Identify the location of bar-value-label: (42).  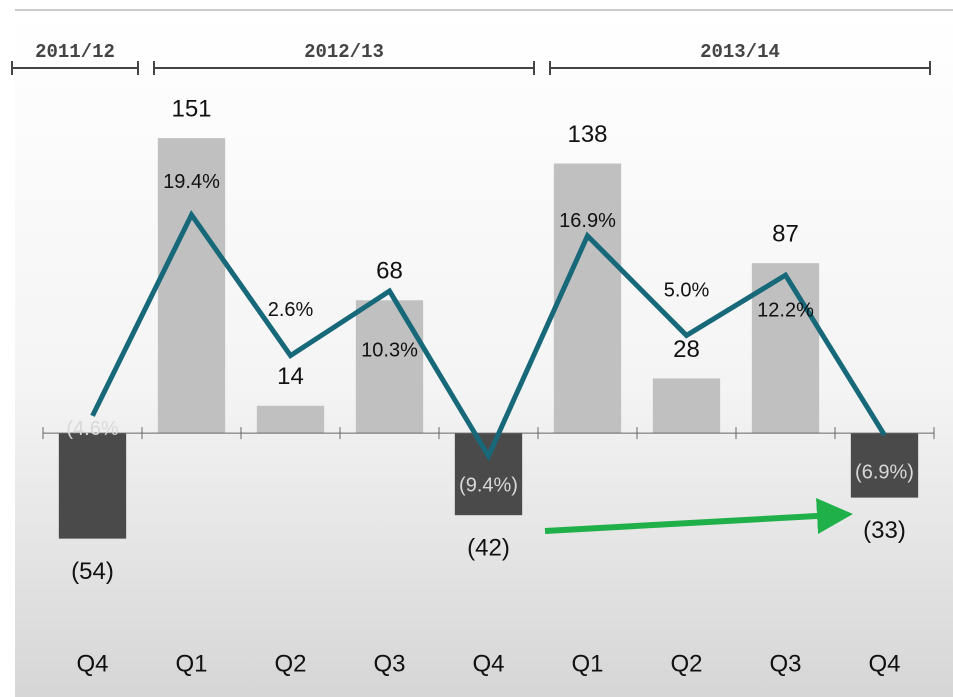
(488, 548).